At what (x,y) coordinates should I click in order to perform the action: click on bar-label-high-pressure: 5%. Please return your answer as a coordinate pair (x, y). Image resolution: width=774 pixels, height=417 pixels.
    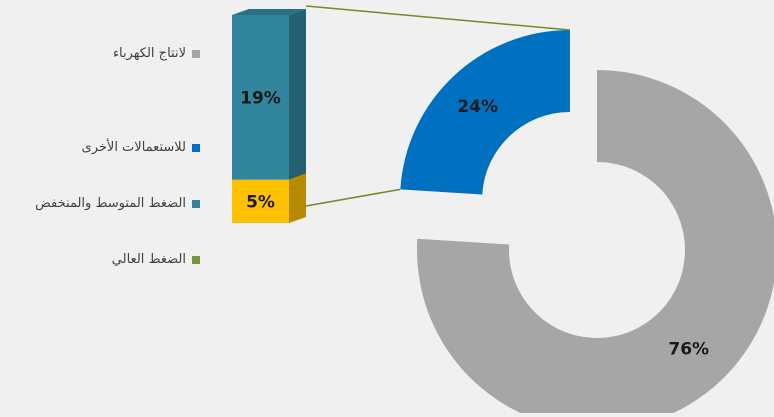
    Looking at the image, I should click on (260, 202).